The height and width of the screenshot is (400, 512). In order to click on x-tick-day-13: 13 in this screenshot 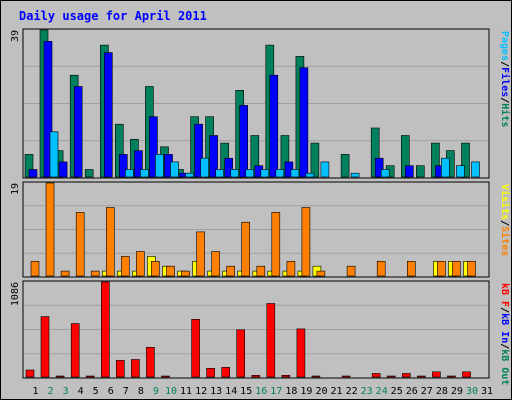, I will do `click(216, 391)`.